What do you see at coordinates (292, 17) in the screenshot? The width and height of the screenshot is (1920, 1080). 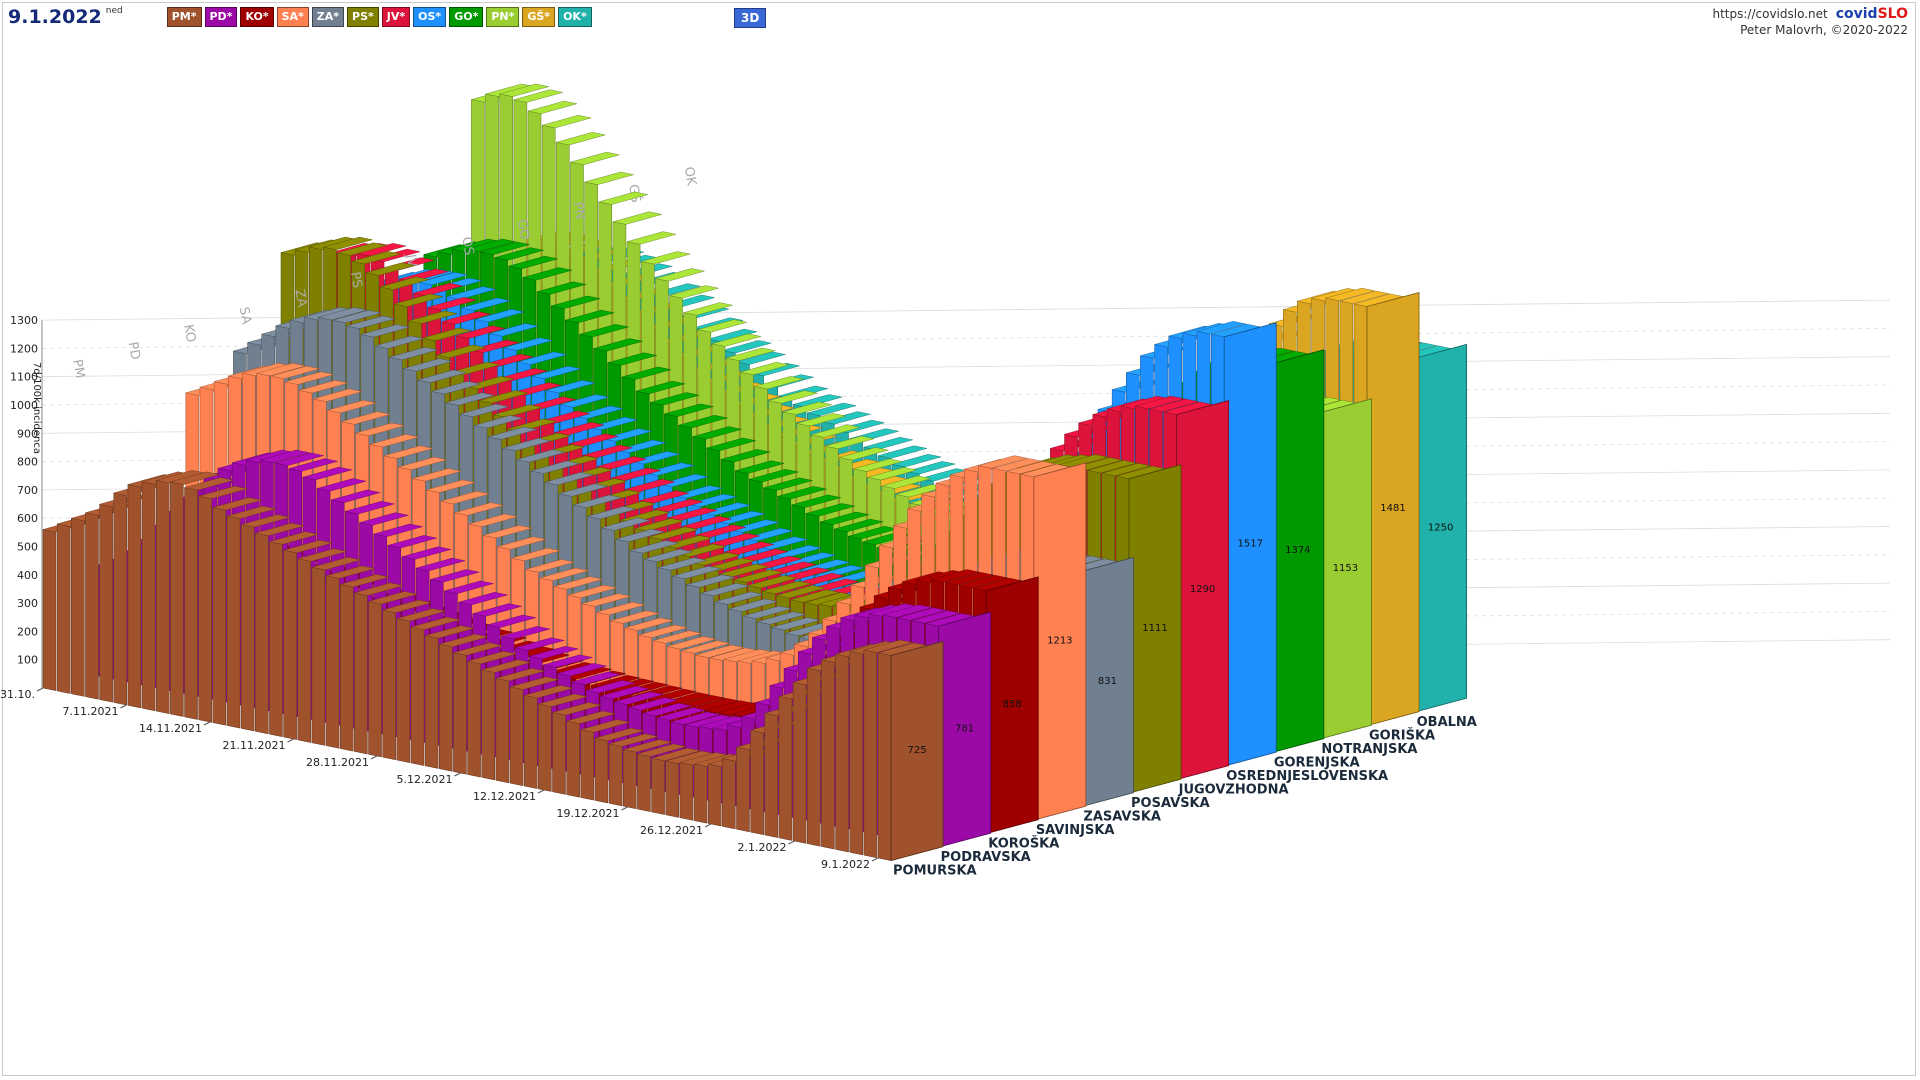 I see `region-tag-3: SA*` at bounding box center [292, 17].